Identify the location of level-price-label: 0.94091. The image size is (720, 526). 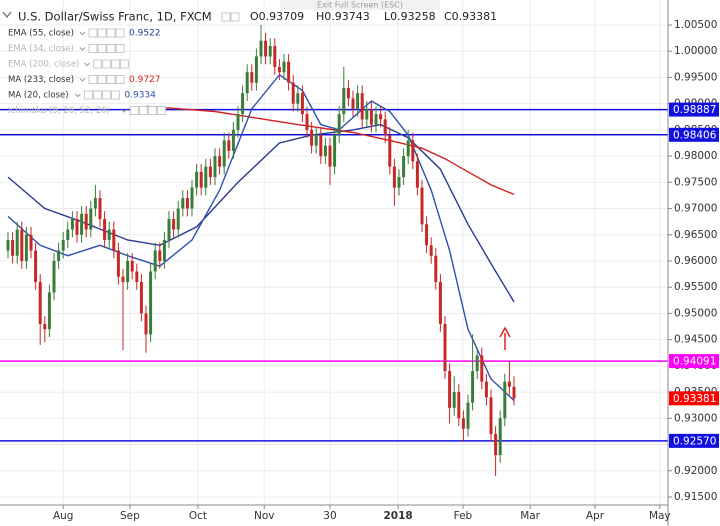
(694, 362).